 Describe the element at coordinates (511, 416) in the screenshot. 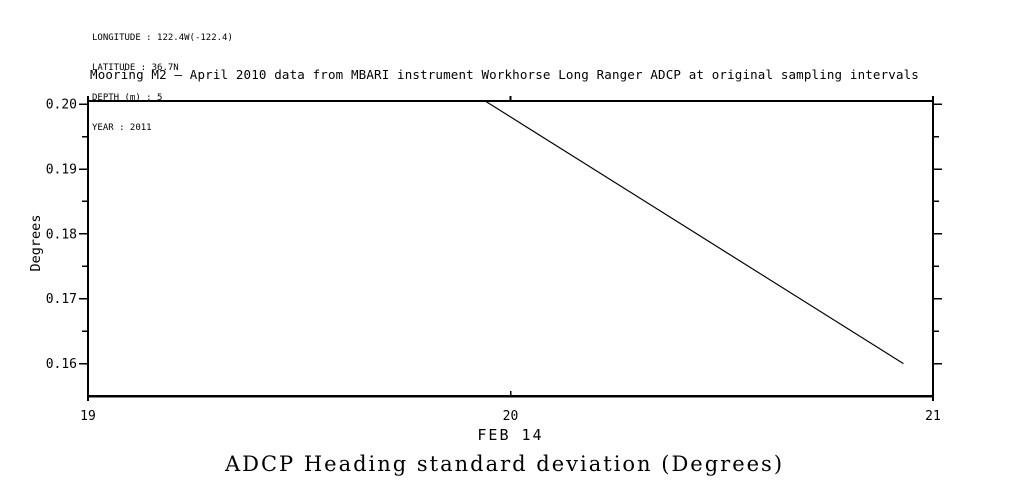

I see `x-tick-label: 20` at that location.